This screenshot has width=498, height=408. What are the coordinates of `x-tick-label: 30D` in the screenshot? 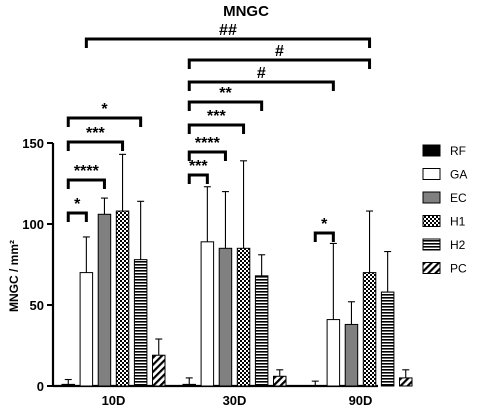 It's located at (235, 400).